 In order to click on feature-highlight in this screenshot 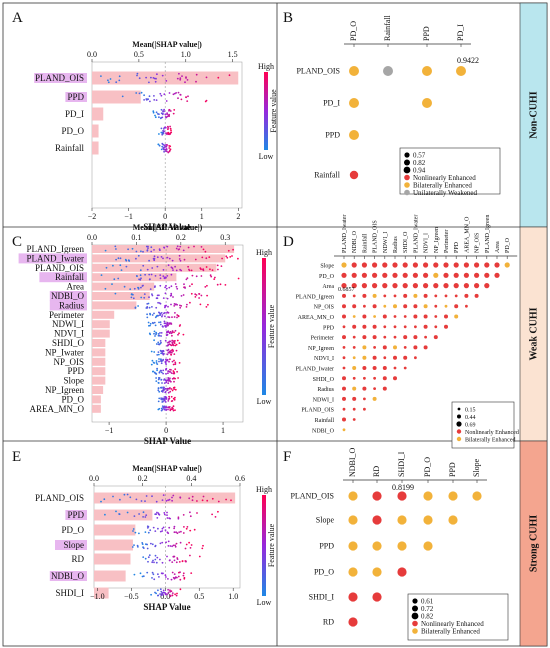, I will do `click(68, 576)`.